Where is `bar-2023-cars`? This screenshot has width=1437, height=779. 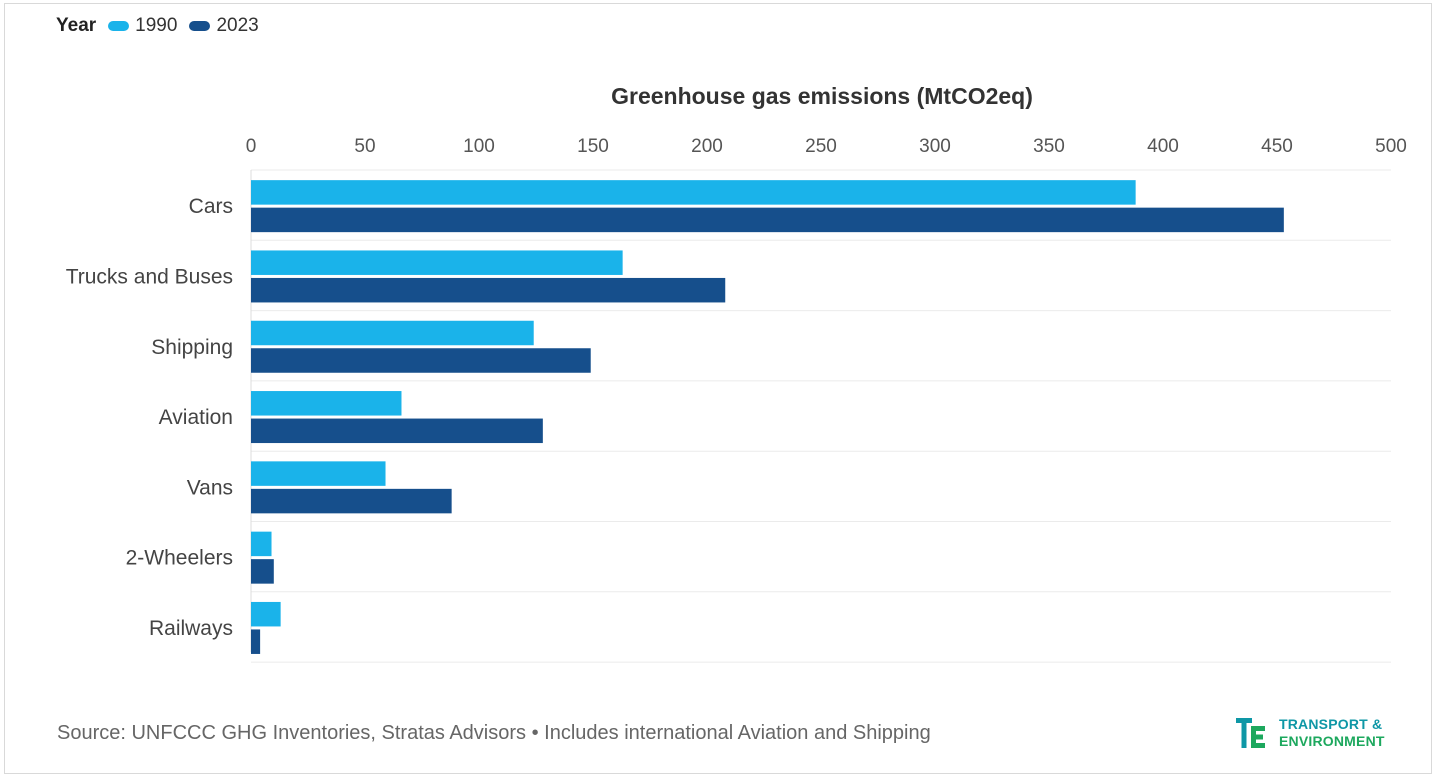
bar-2023-cars is located at coordinates (767, 220).